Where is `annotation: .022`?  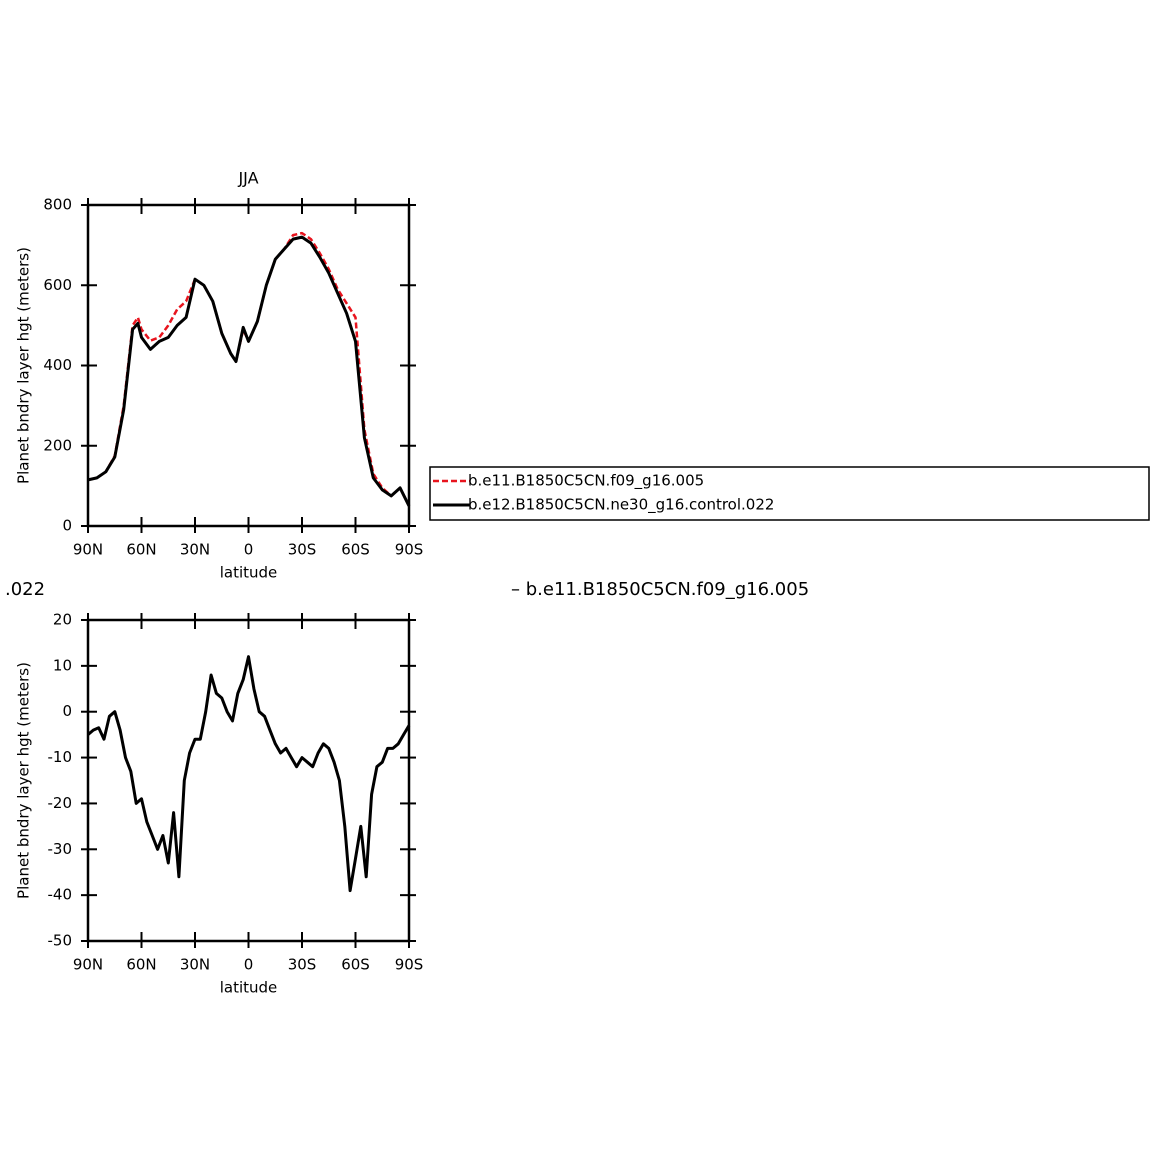 annotation: .022 is located at coordinates (25, 589).